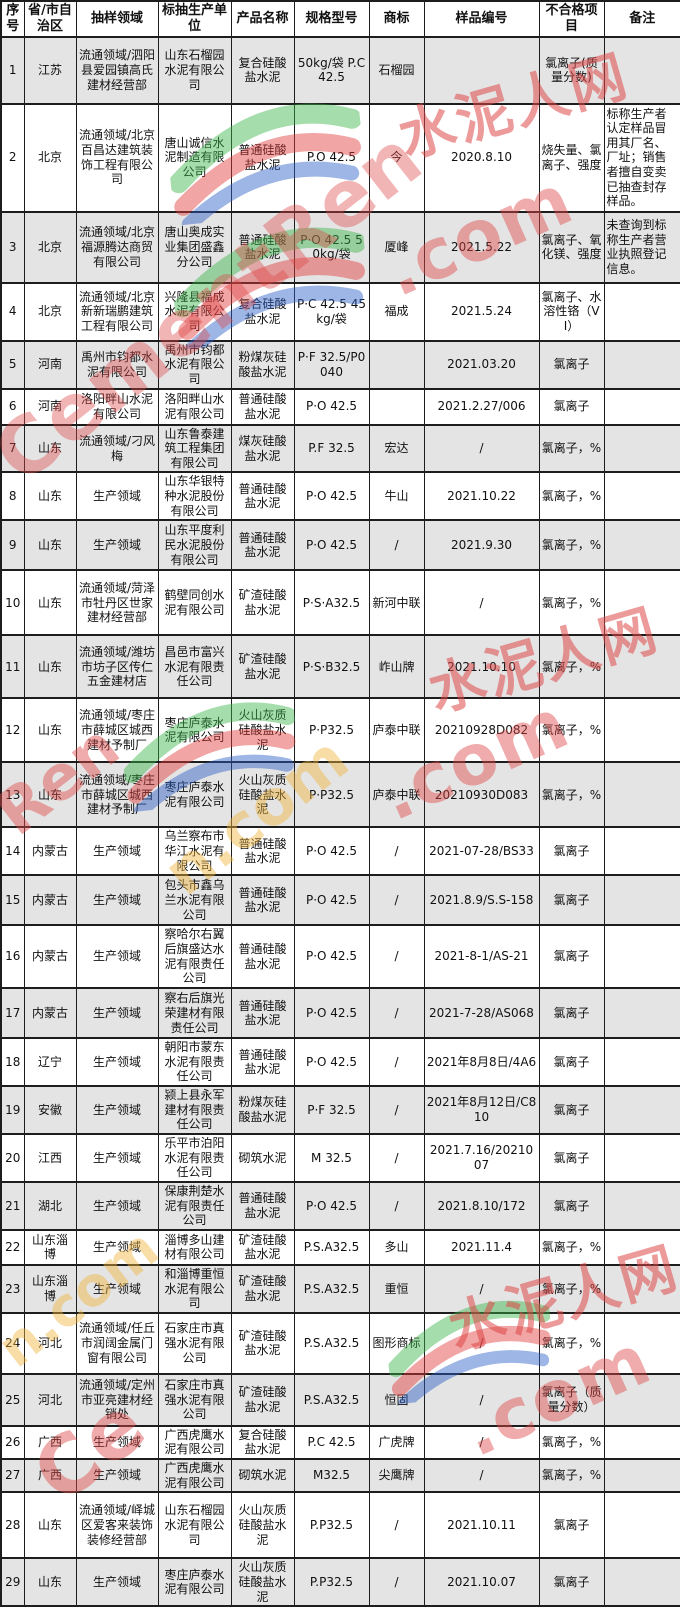  What do you see at coordinates (571, 19) in the screenshot?
I see `column-header: 不合格项目` at bounding box center [571, 19].